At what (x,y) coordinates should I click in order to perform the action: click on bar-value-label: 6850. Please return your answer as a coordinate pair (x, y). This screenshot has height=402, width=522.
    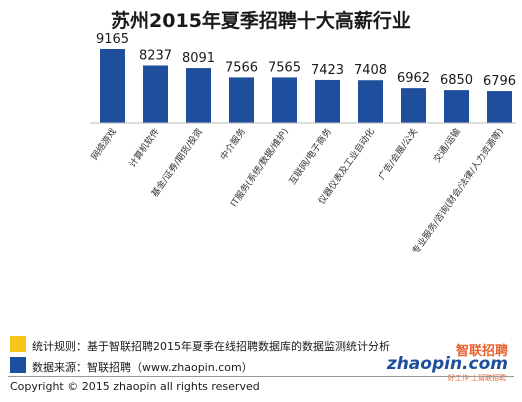
    Looking at the image, I should click on (456, 80).